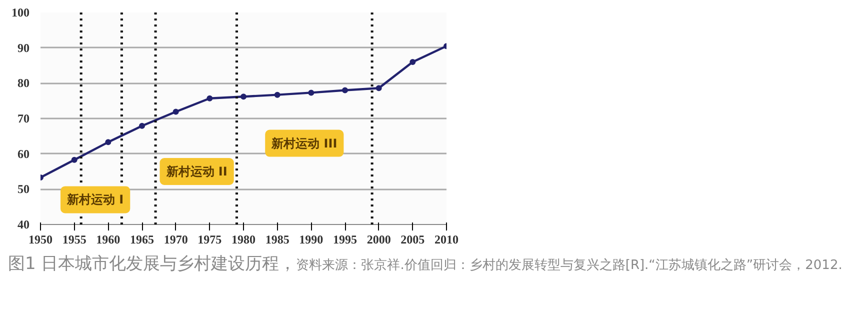 This screenshot has width=855, height=324. Describe the element at coordinates (196, 171) in the screenshot. I see `annotation: 新村运动 II` at that location.